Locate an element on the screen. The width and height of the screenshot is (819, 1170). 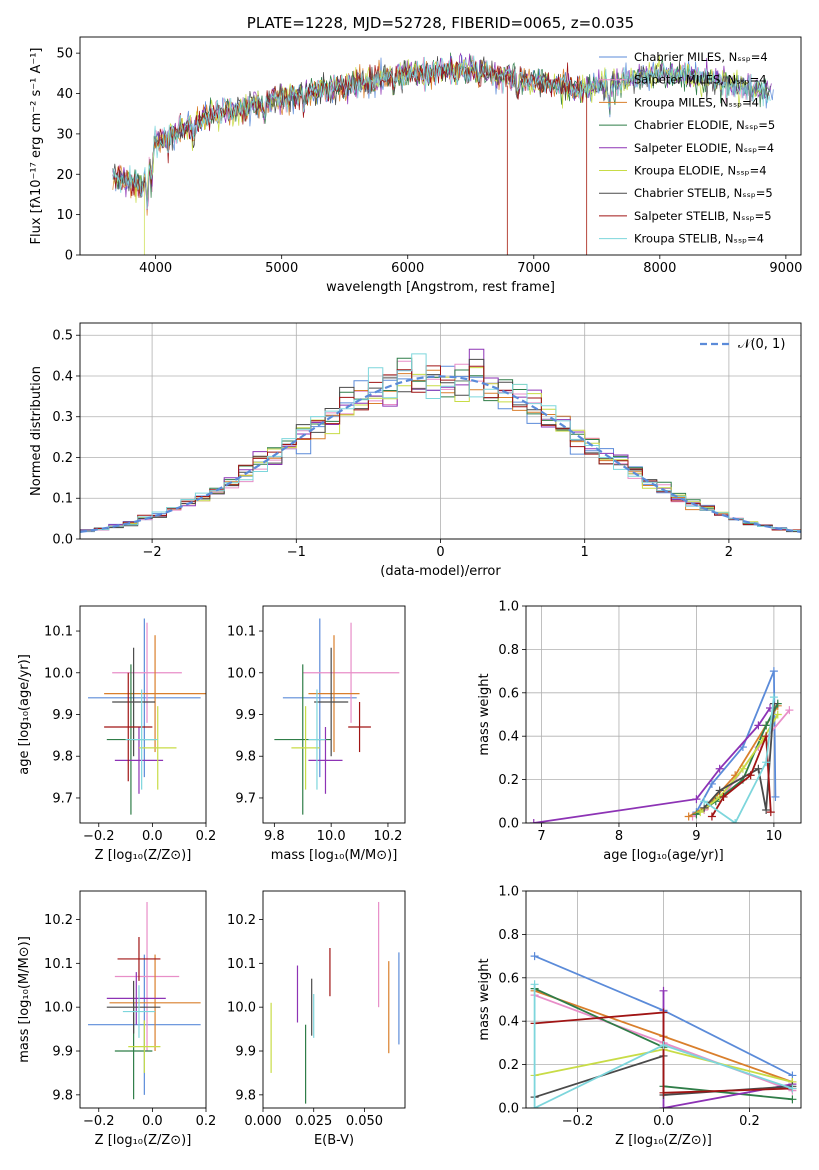
x-tick-label-2: 10.2 is located at coordinates (387, 836).